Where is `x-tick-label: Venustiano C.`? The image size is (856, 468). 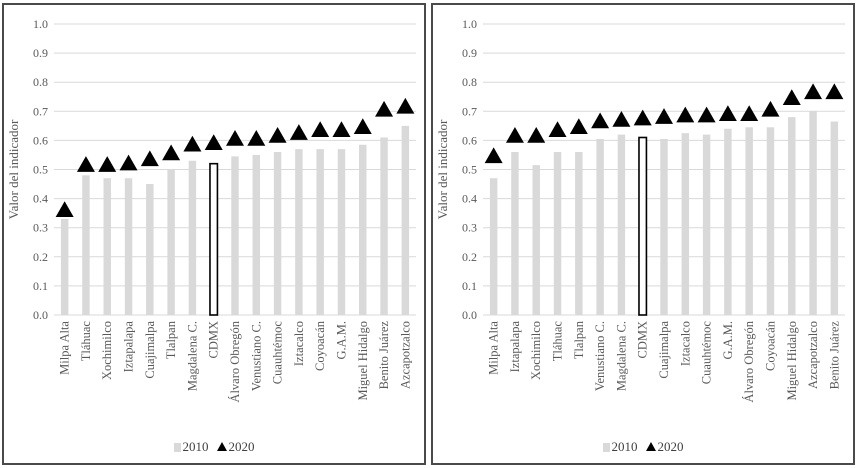
x-tick-label: Venustiano C. is located at coordinates (256, 356).